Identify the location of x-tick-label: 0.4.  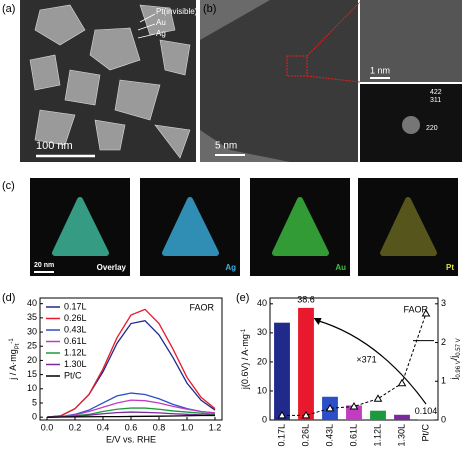
(103, 427).